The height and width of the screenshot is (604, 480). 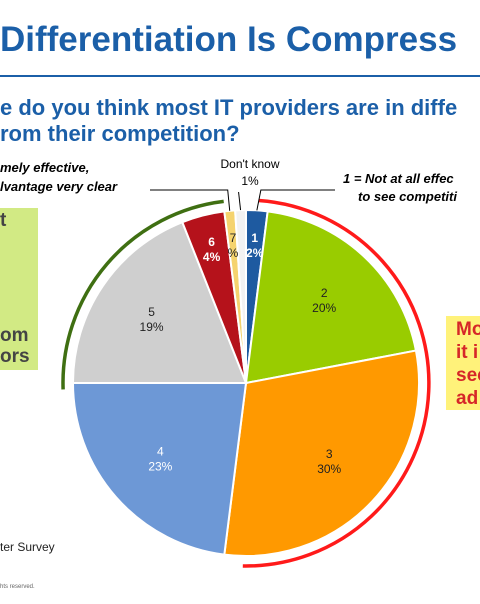 What do you see at coordinates (160, 452) in the screenshot?
I see `slice-category-label: 4` at bounding box center [160, 452].